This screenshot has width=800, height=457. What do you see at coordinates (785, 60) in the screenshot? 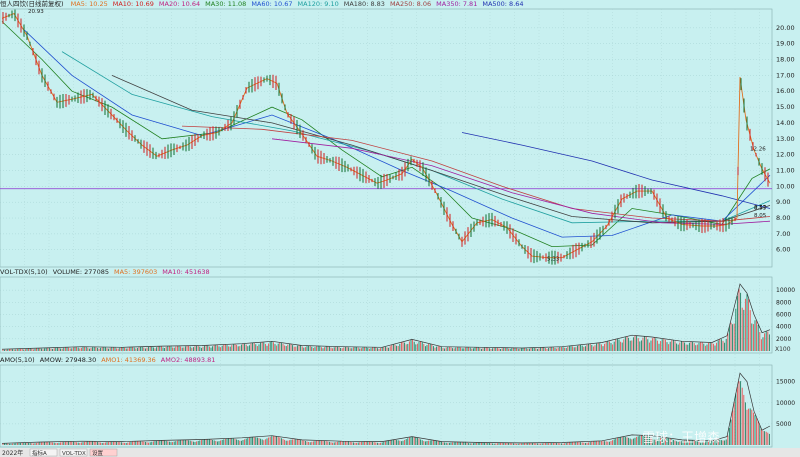
I see `price-tick-label: 18.00` at bounding box center [785, 60].